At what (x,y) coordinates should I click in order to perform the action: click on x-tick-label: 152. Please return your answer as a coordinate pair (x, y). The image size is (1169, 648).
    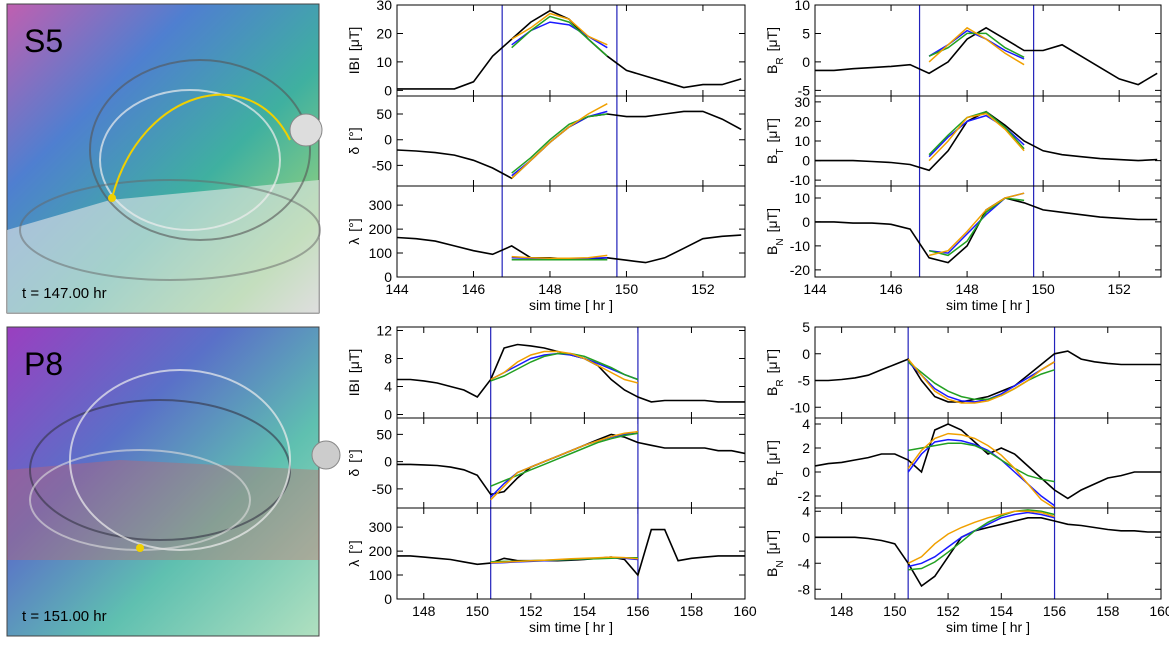
    Looking at the image, I should click on (703, 289).